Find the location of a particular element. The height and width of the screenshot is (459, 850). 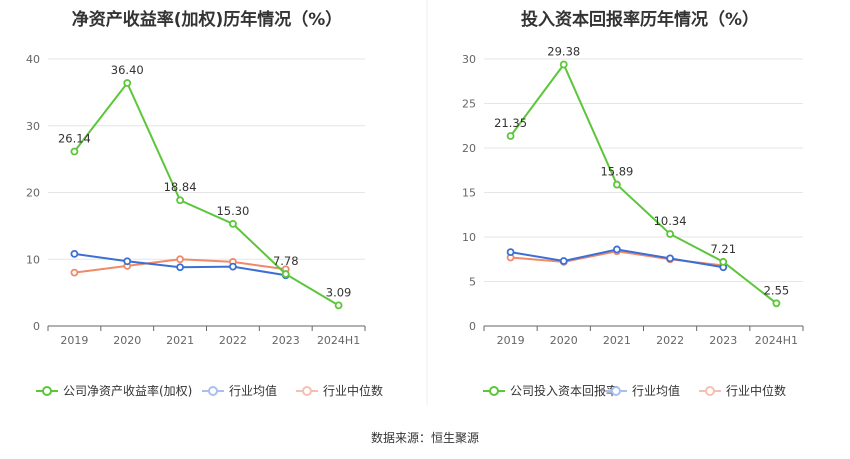

data-label: 15.30 is located at coordinates (232, 211).